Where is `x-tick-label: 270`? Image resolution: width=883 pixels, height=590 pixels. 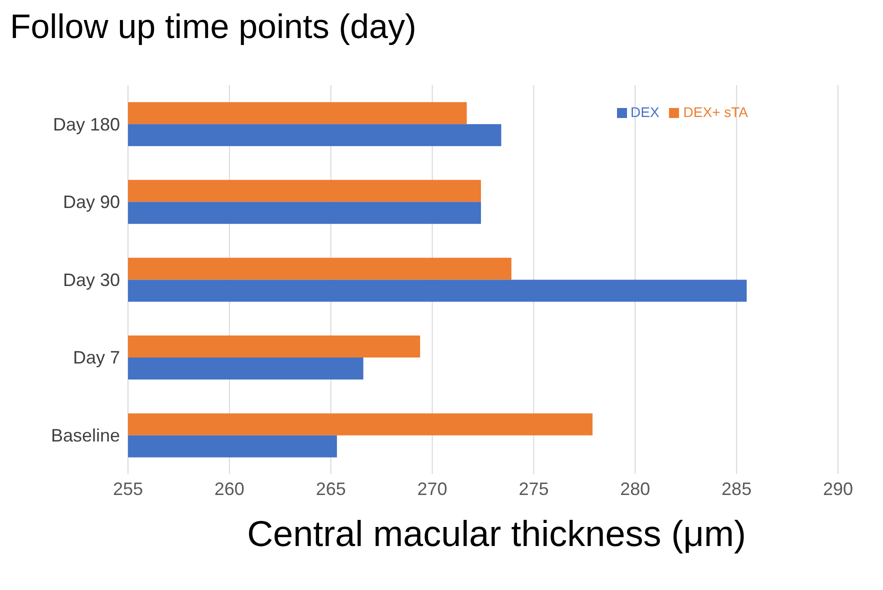 x-tick-label: 270 is located at coordinates (432, 488).